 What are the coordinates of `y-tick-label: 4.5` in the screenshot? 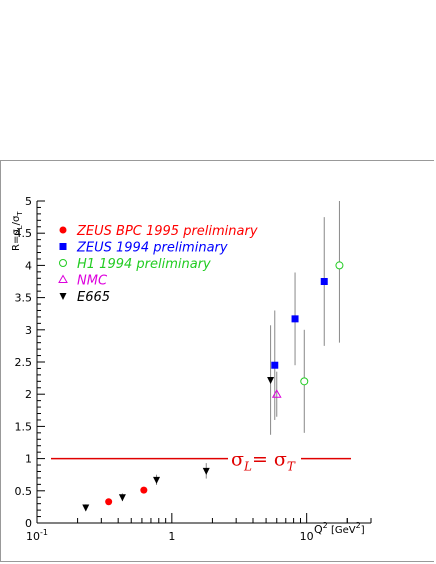 It's located at (24, 233).